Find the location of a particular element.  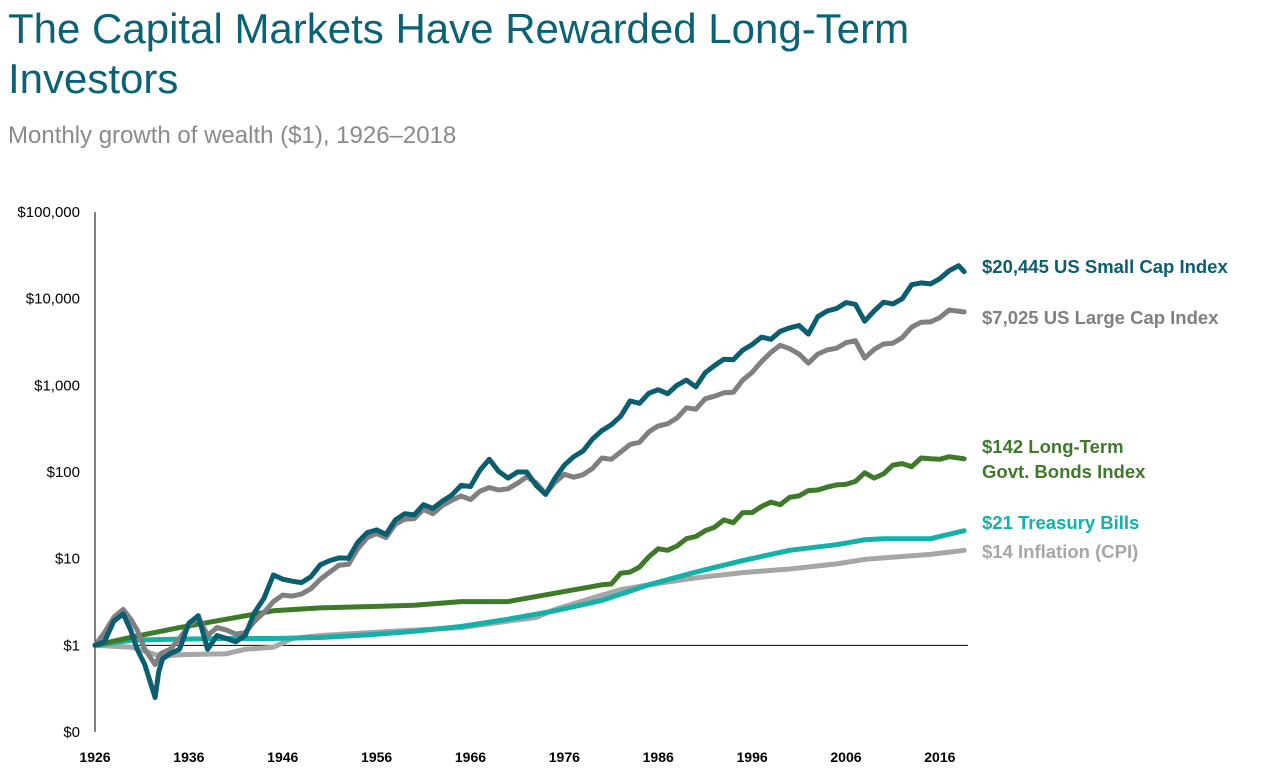

x-tick-label: 2016 is located at coordinates (939, 757).